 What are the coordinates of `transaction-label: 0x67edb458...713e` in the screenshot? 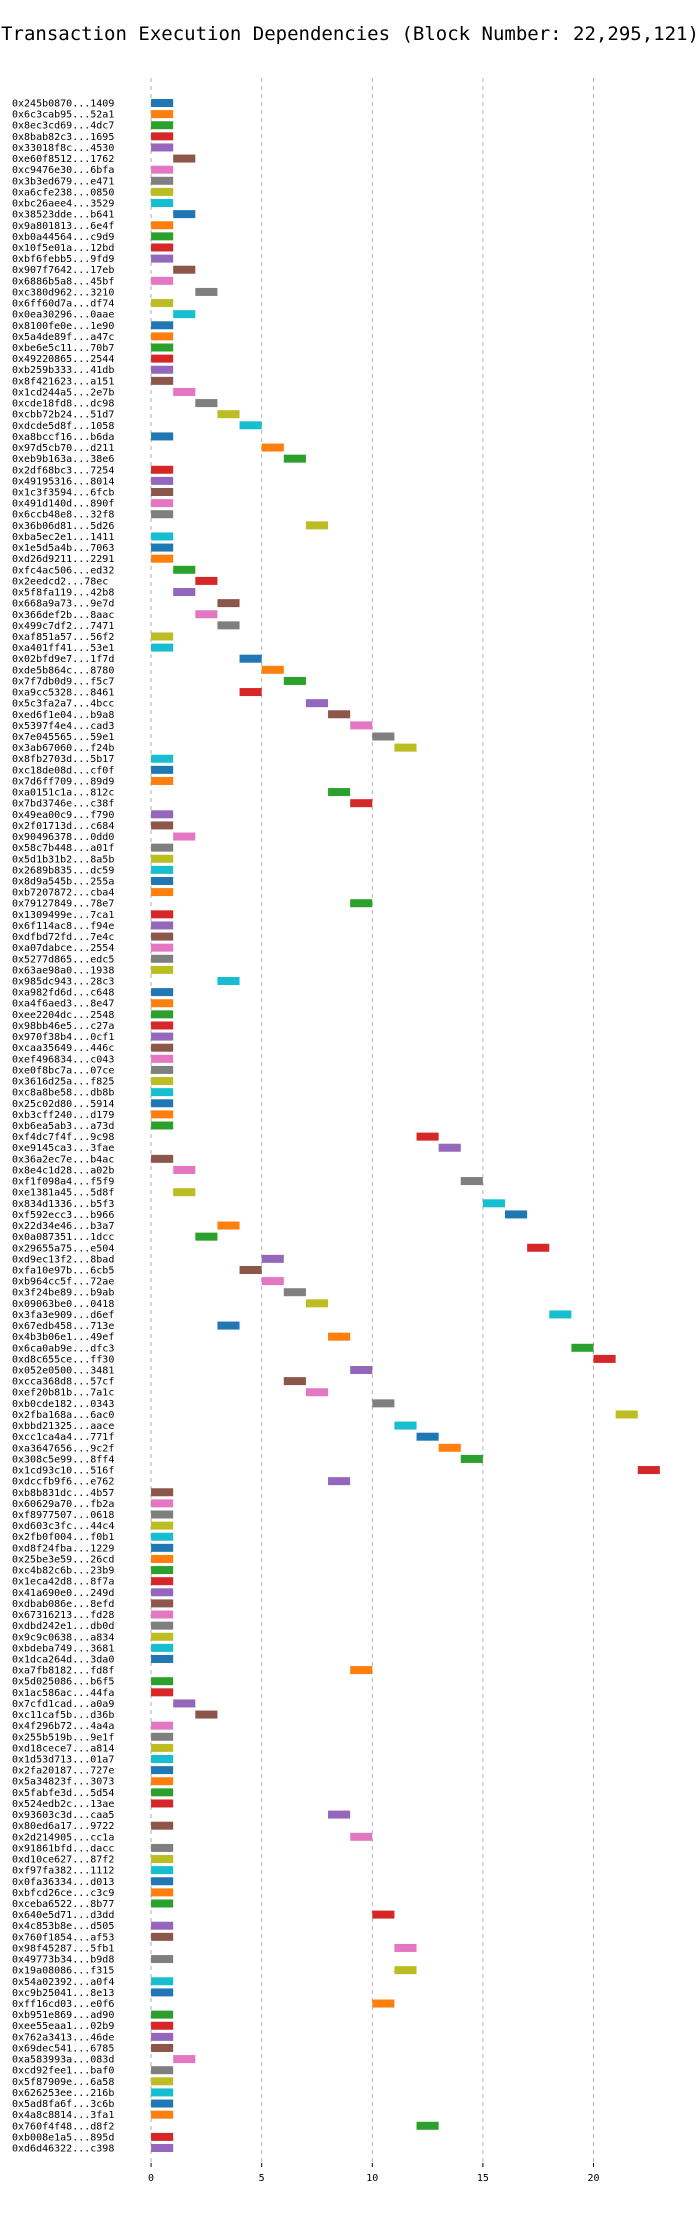 It's located at (63, 1326).